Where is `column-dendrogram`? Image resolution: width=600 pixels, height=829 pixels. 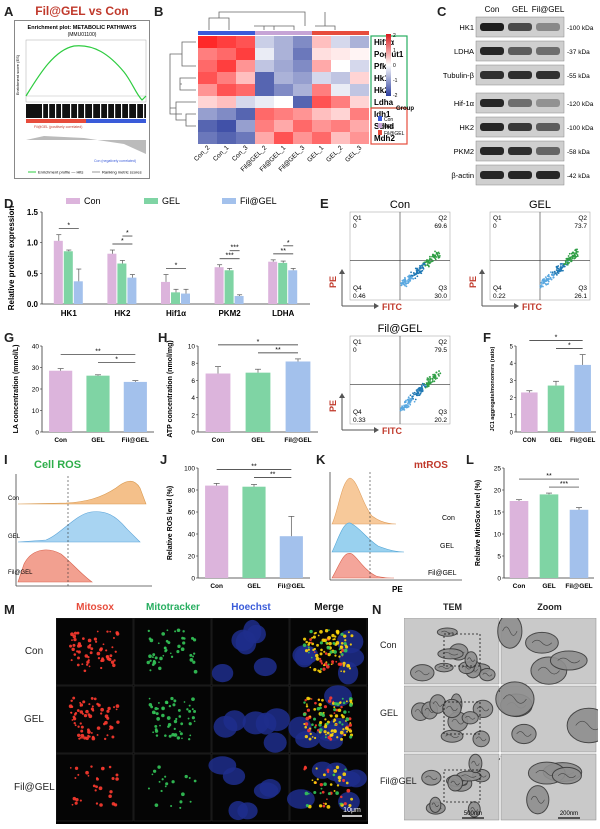 column-dendrogram is located at coordinates (272, 20).